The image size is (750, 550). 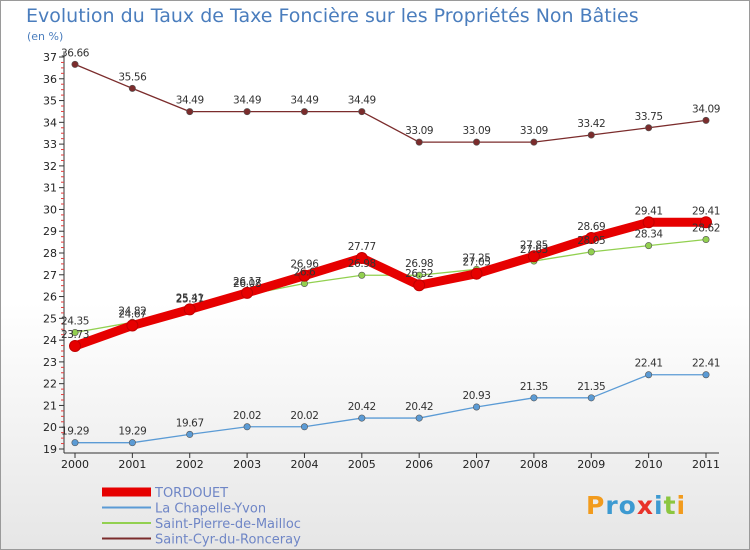 What do you see at coordinates (612, 505) in the screenshot?
I see `brand-letter: r` at bounding box center [612, 505].